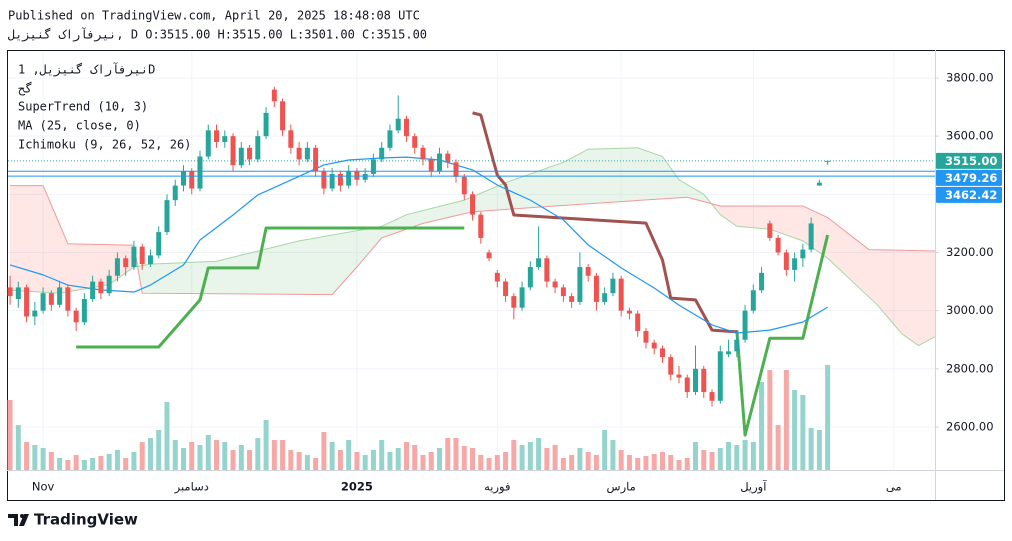  What do you see at coordinates (73, 520) in the screenshot?
I see `brand: TradingView` at bounding box center [73, 520].